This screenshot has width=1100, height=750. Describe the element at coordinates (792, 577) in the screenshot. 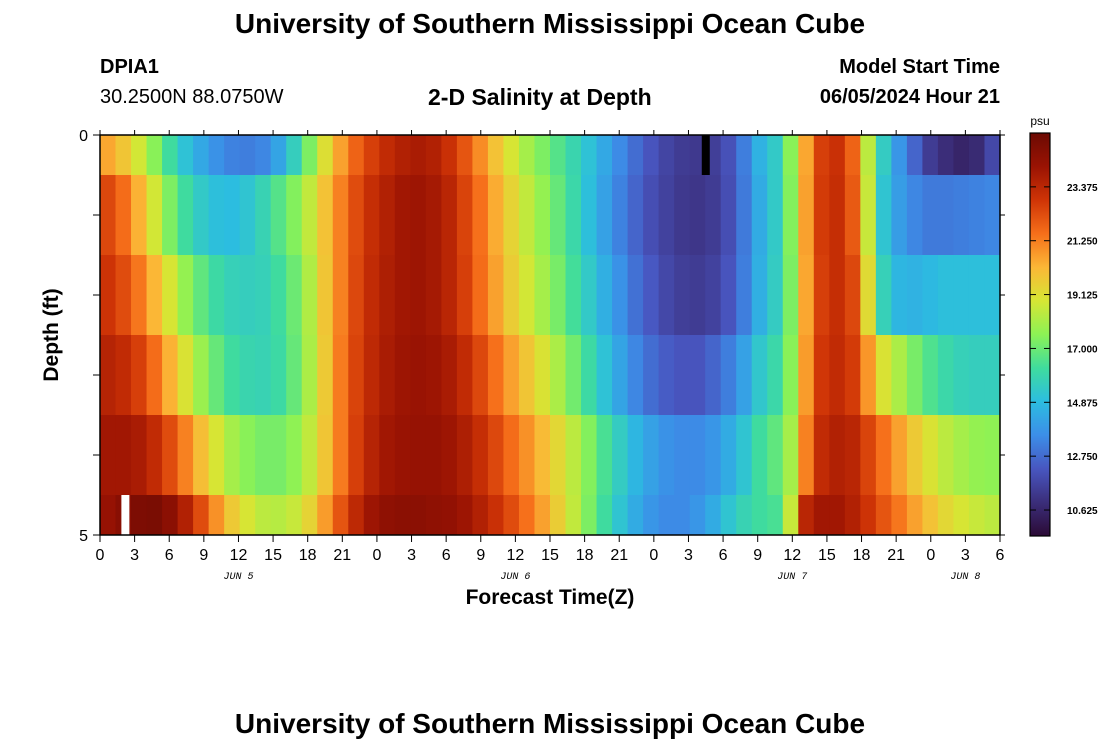

I see `date-label: JUN 7` at that location.